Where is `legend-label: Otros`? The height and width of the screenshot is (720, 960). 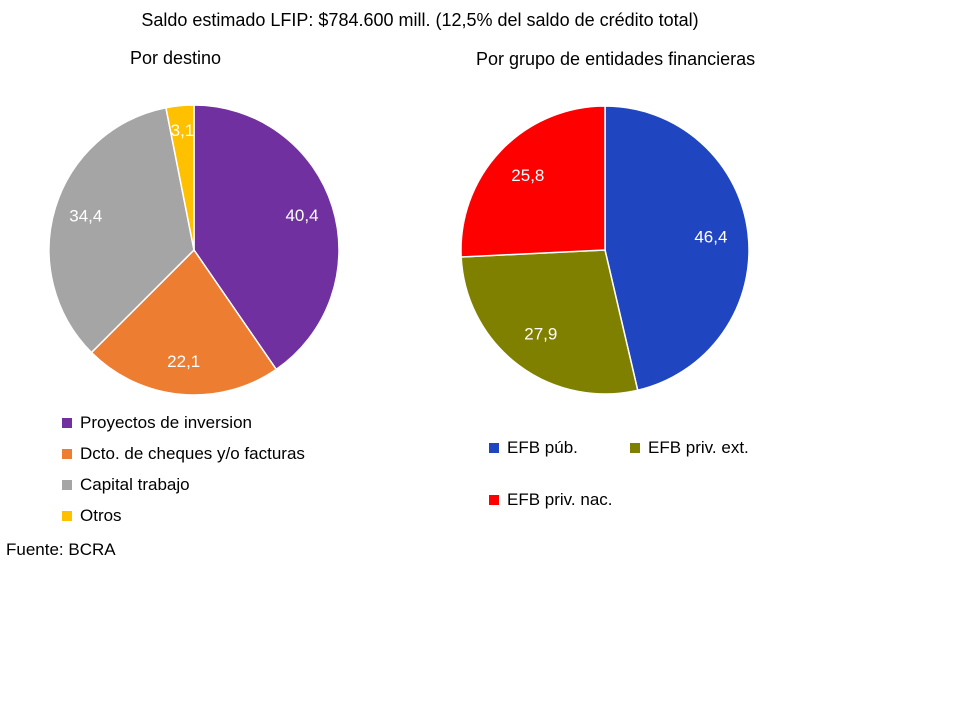
legend-label: Otros is located at coordinates (101, 515).